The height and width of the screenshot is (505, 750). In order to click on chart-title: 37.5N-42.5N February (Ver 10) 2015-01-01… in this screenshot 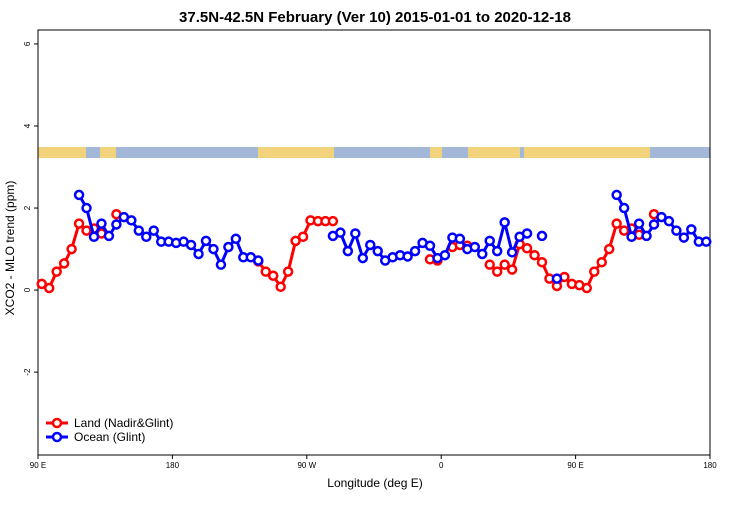, I will do `click(375, 17)`.